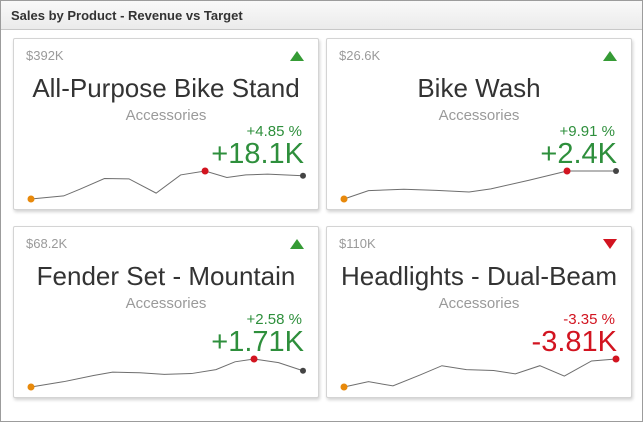 Image resolution: width=643 pixels, height=422 pixels. Describe the element at coordinates (257, 154) in the screenshot. I see `delta-value: +18.1K` at that location.